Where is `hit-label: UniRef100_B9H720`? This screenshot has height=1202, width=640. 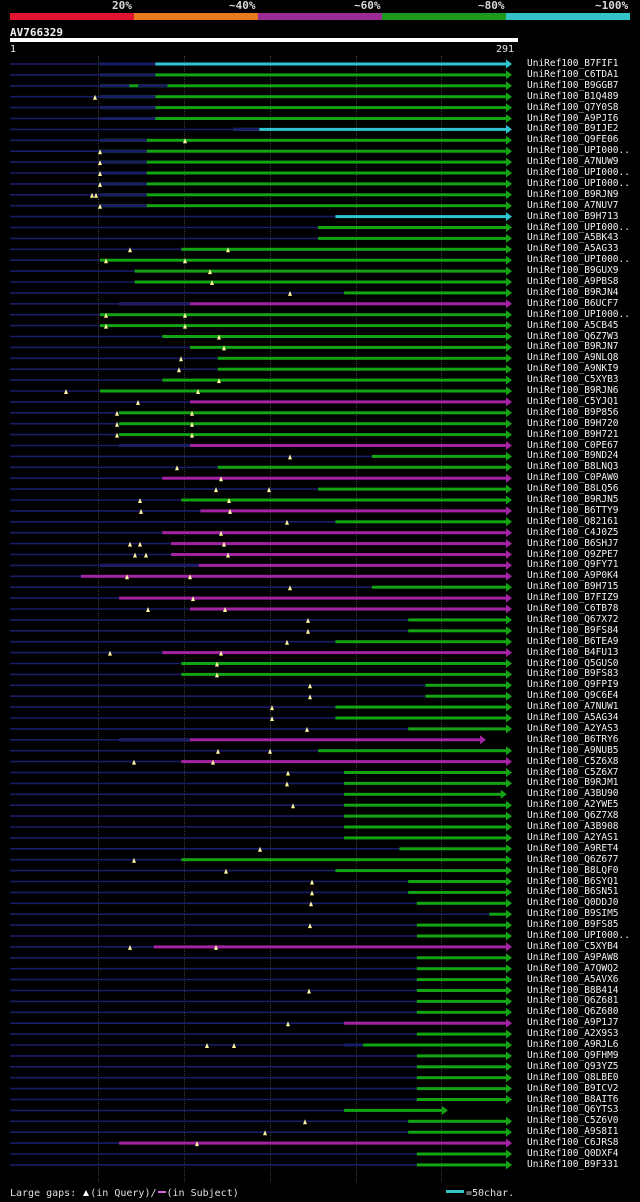
hit-label: UniRef100_B9H720 is located at coordinates (573, 423).